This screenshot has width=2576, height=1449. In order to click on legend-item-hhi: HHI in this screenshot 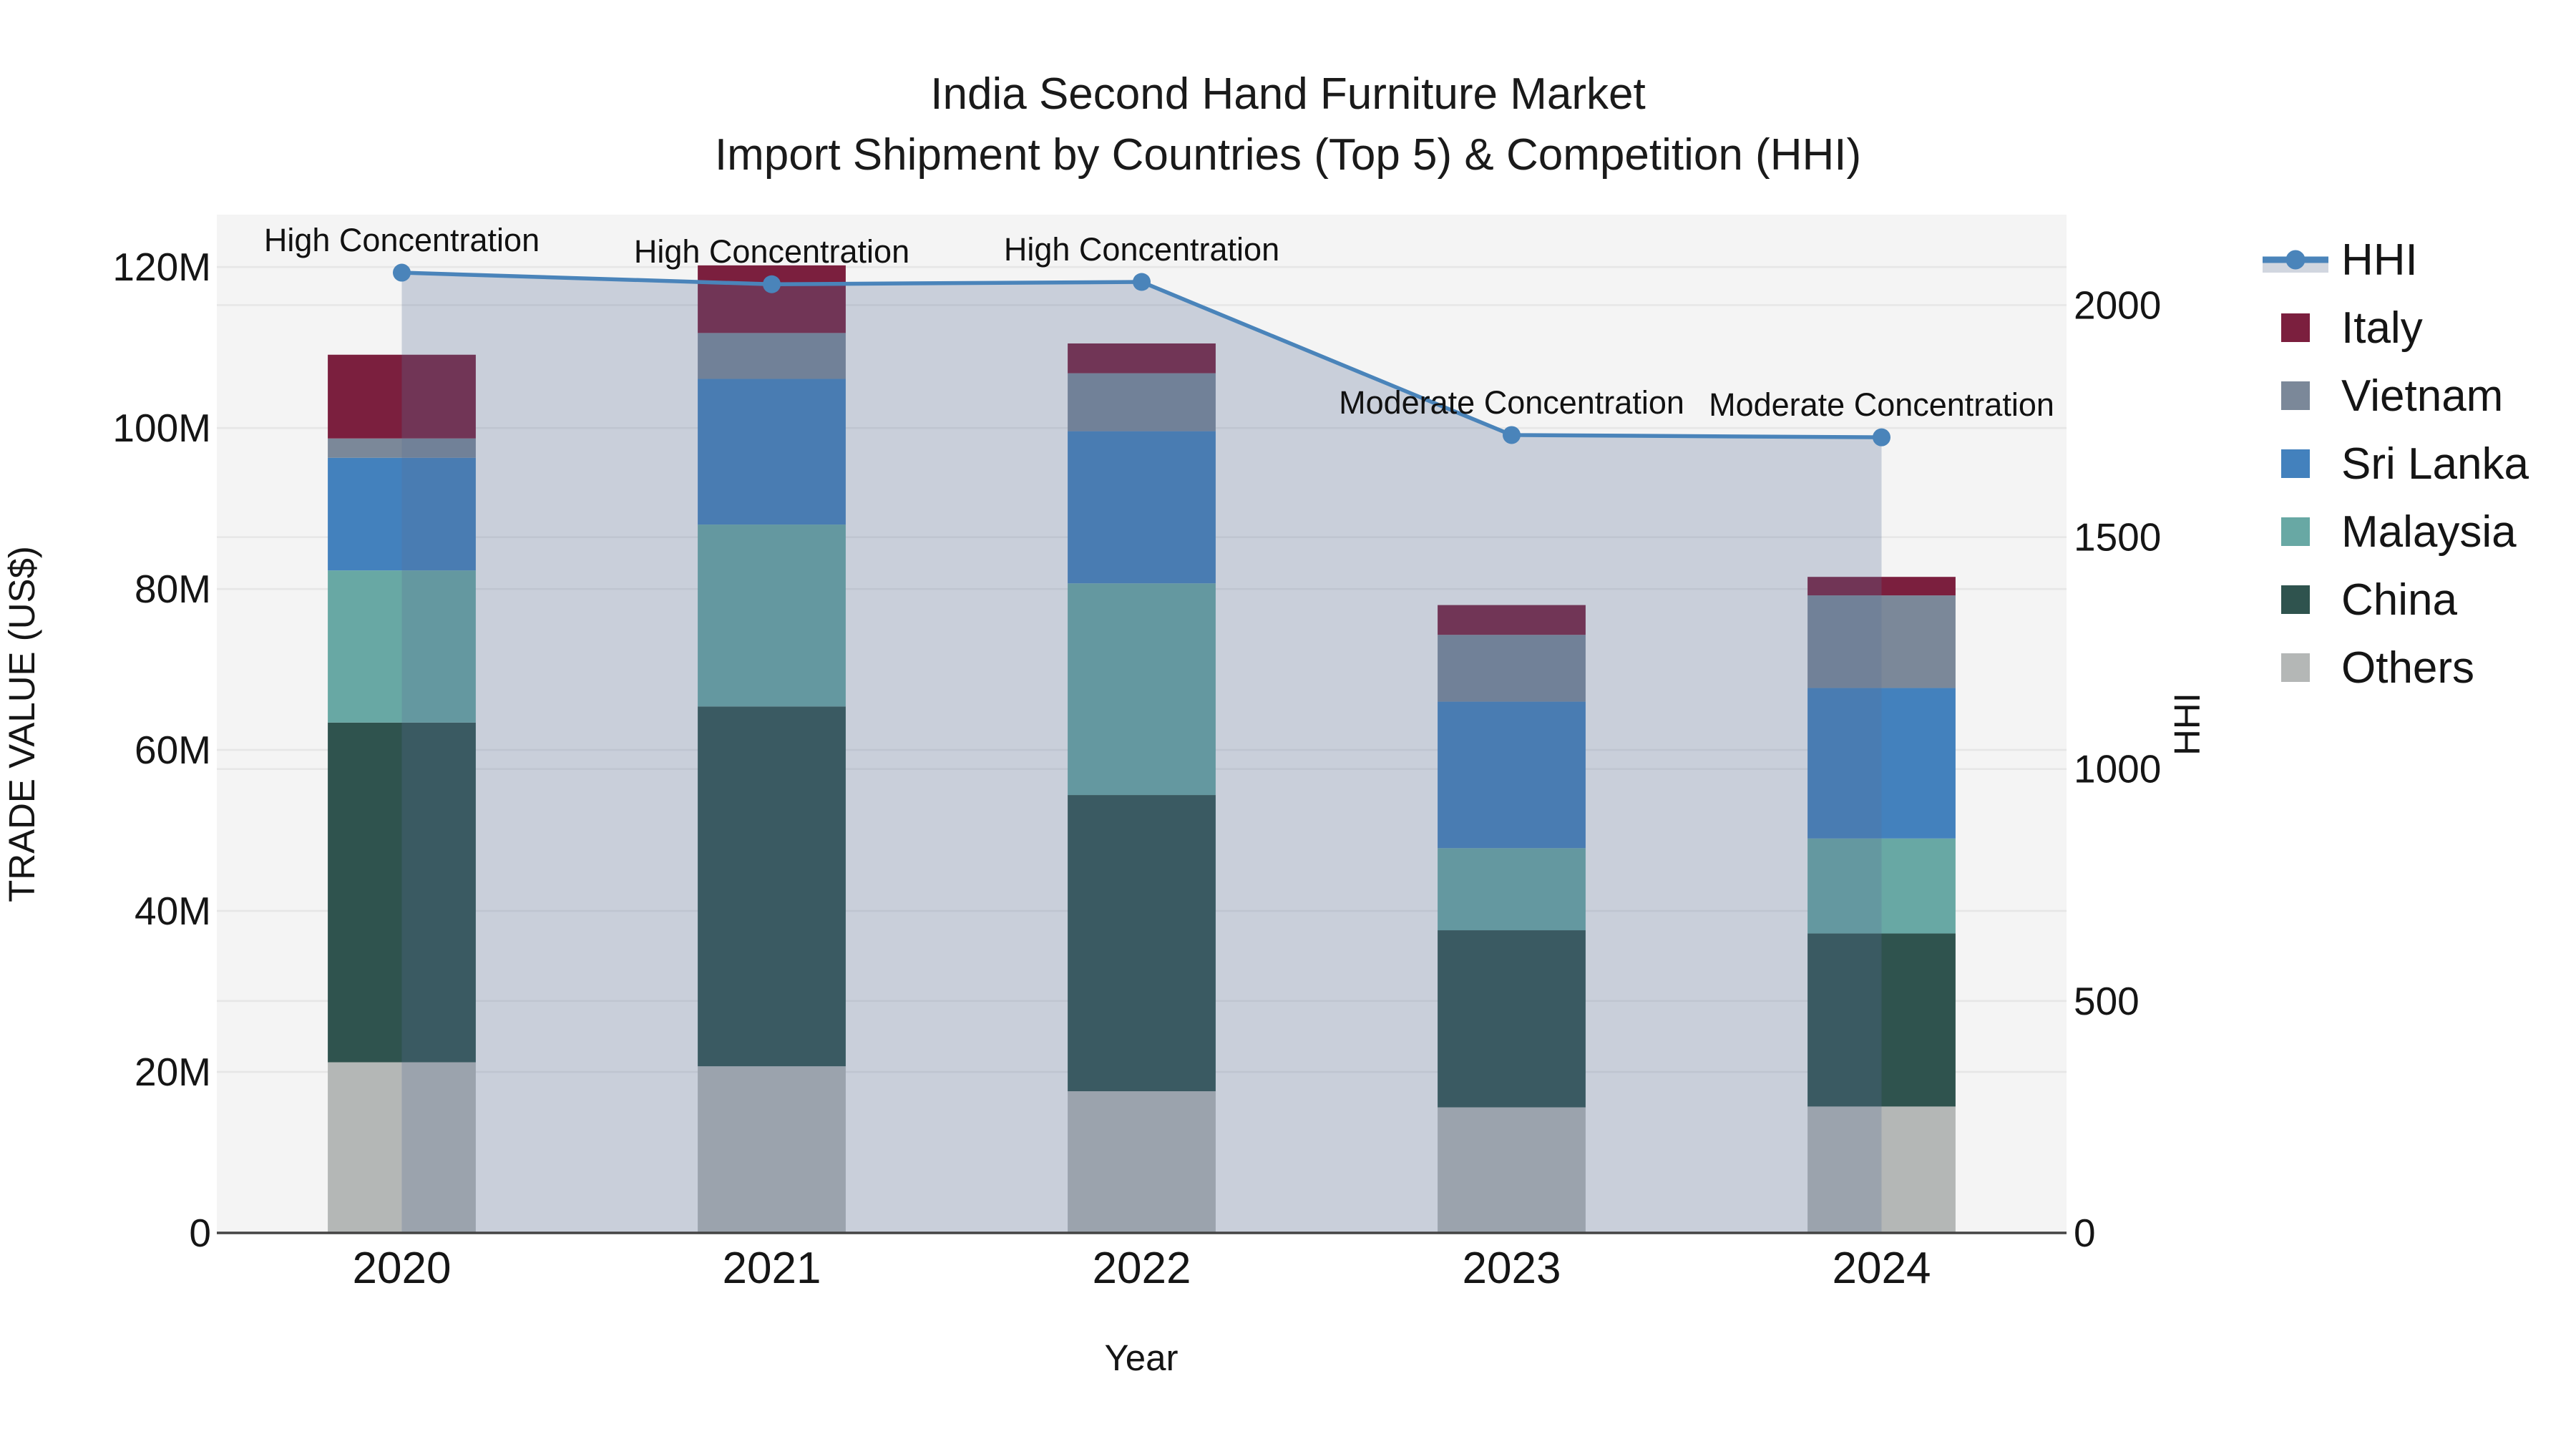, I will do `click(2340, 260)`.